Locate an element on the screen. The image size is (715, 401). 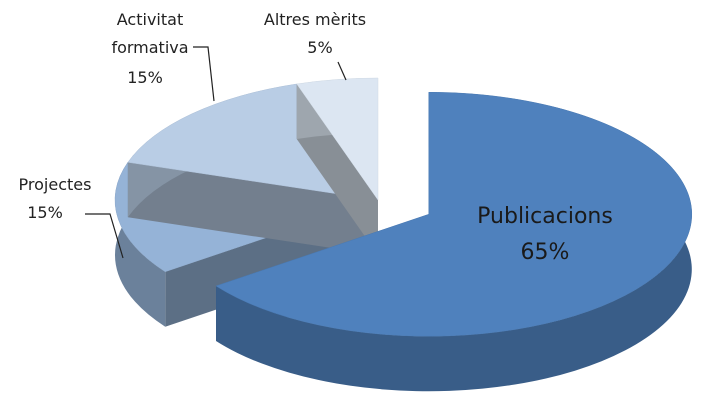
slice-side is located at coordinates (253, 208).